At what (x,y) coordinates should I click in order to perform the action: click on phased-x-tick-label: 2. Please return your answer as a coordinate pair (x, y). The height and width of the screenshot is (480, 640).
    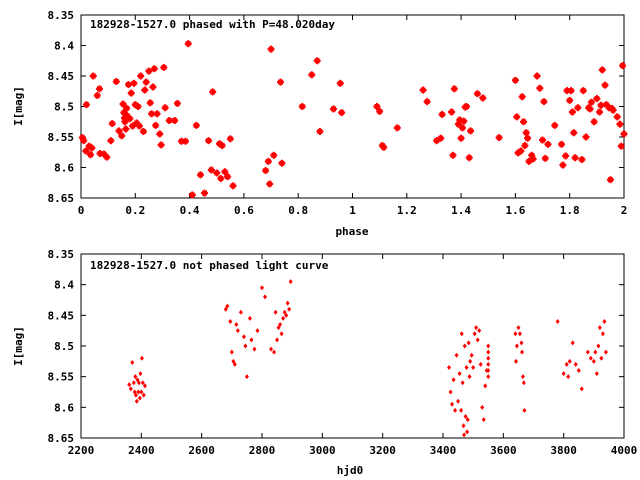
    Looking at the image, I should click on (624, 210).